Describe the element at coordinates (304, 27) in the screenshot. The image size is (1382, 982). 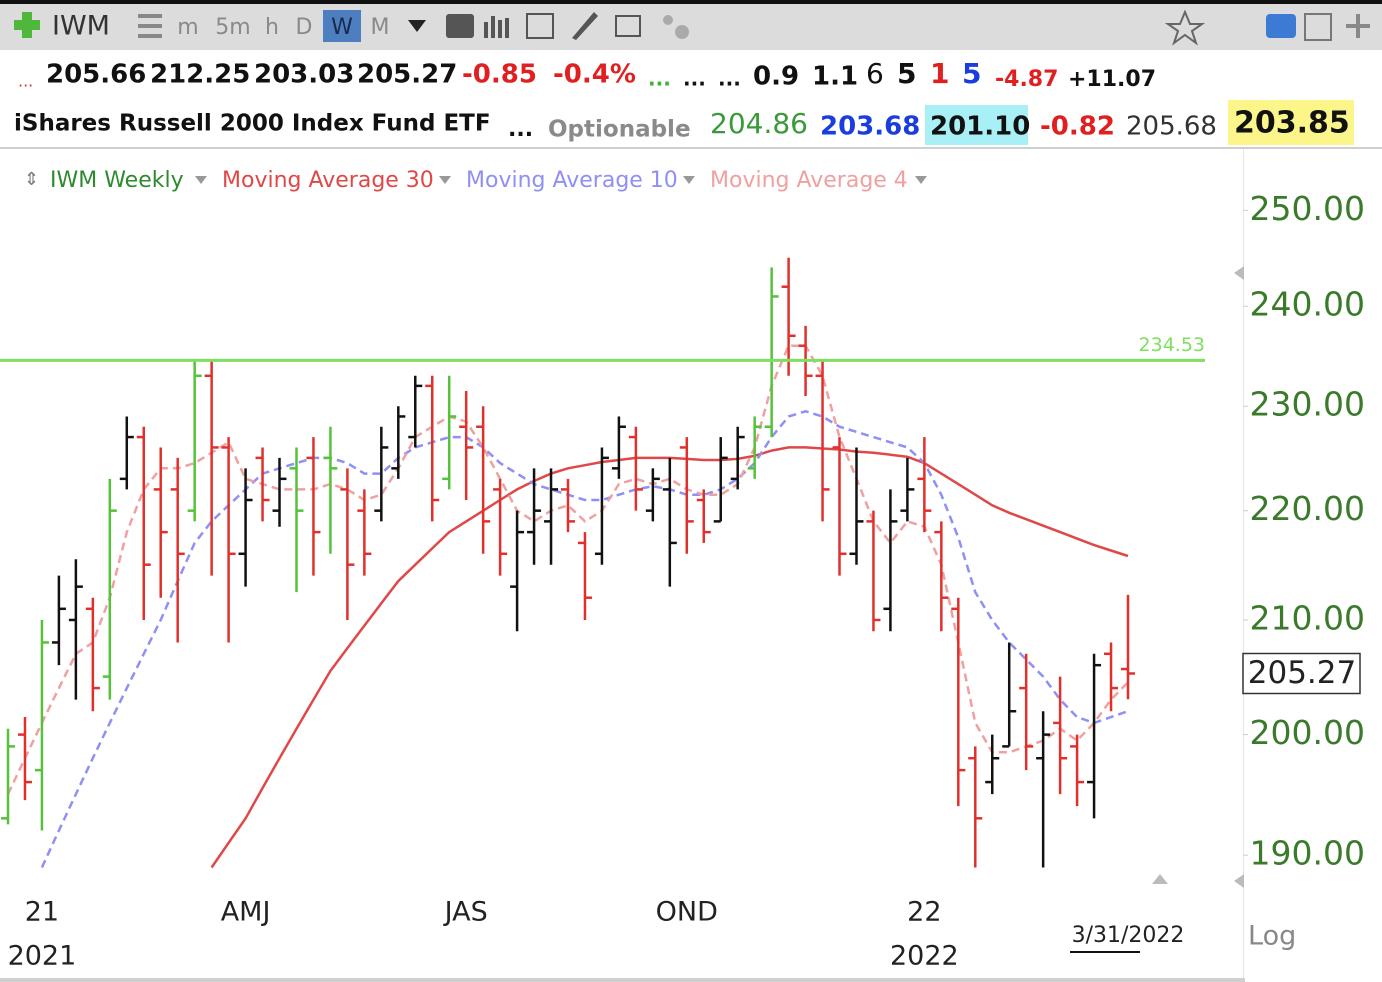
I see `timeframe: D` at that location.